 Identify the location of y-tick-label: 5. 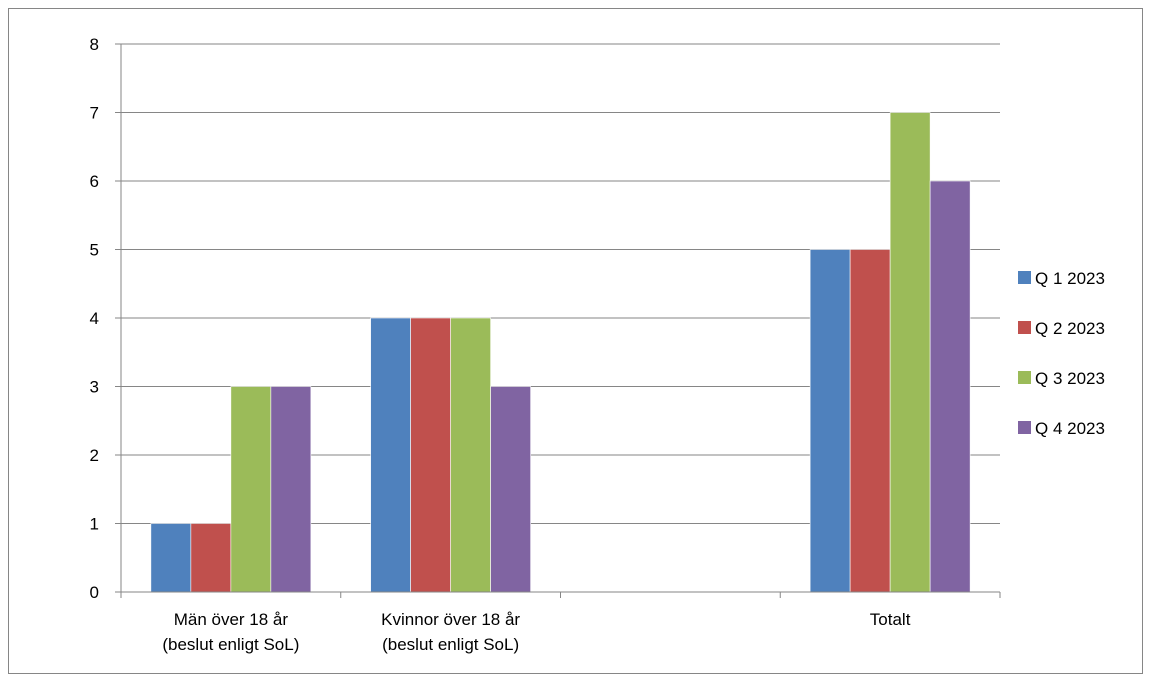
(94, 250).